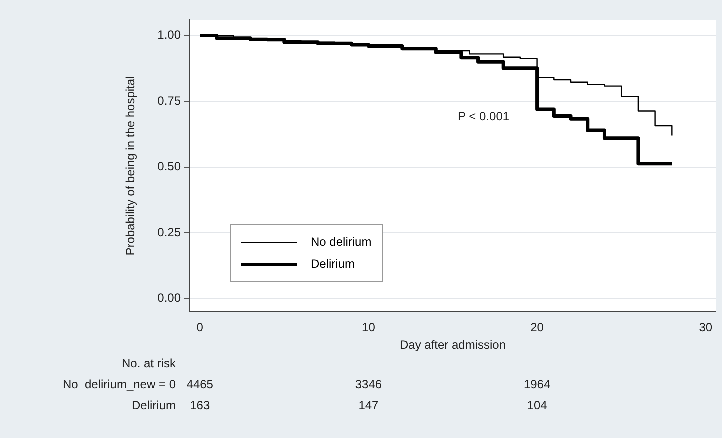 The height and width of the screenshot is (438, 722). Describe the element at coordinates (484, 117) in the screenshot. I see `annotation: P < 0.001` at that location.